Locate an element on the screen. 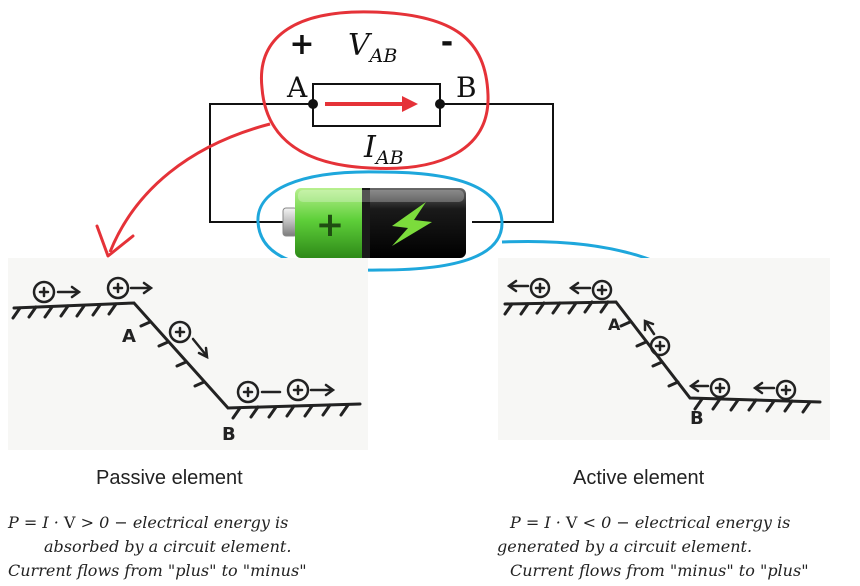 This screenshot has width=860, height=586. red-highlight-loop is located at coordinates (374, 90).